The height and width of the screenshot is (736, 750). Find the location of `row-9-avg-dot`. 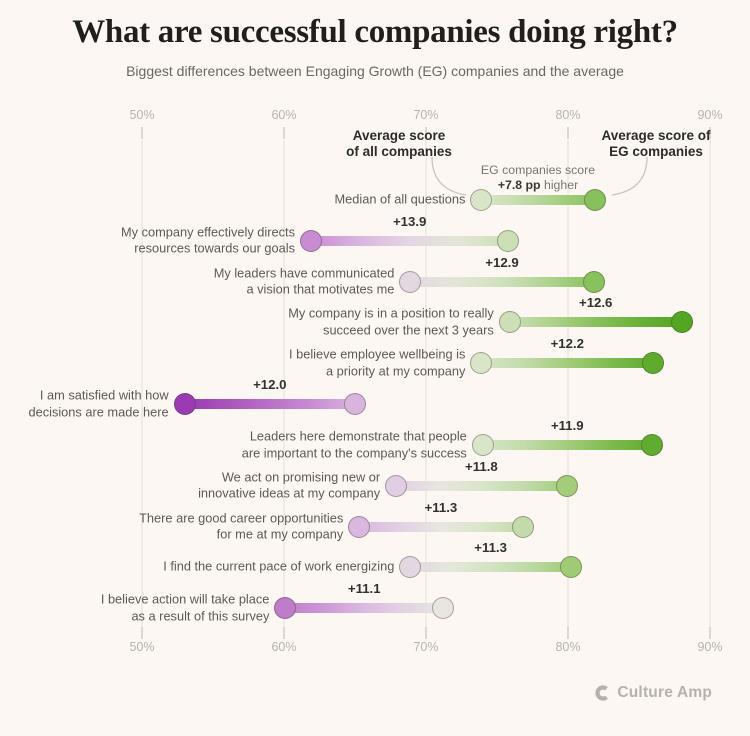

row-9-avg-dot is located at coordinates (410, 567).